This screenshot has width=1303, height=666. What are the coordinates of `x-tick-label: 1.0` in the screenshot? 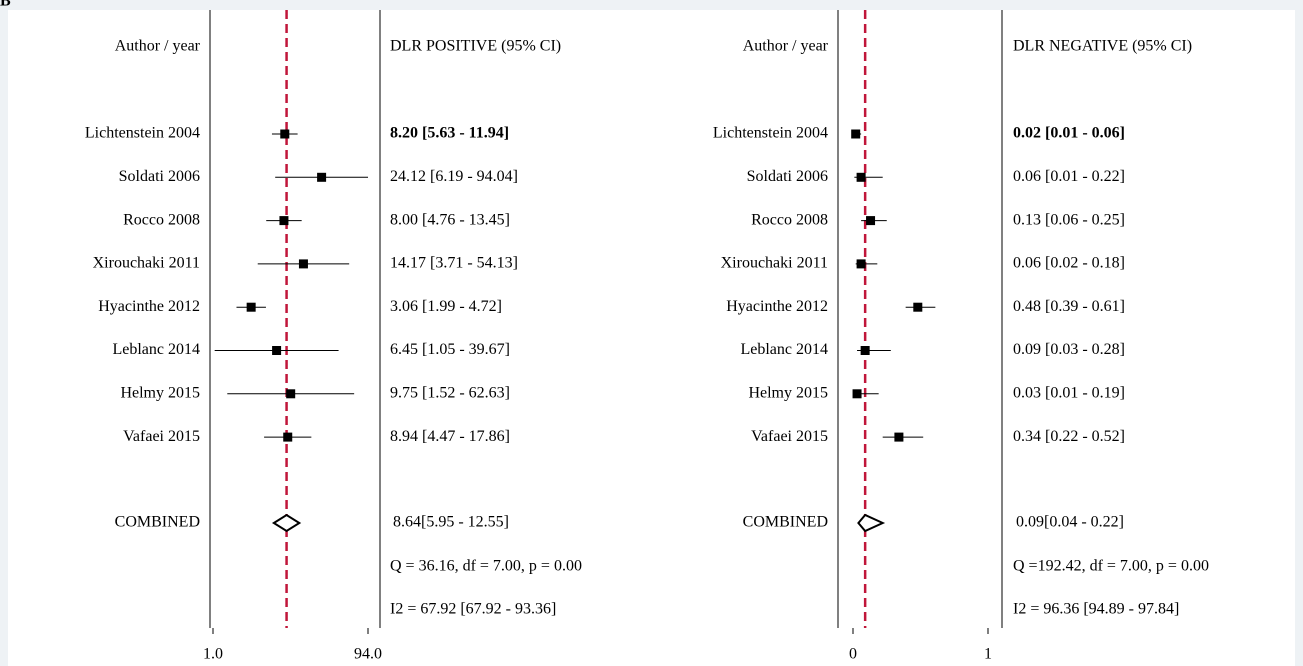 It's located at (213, 654).